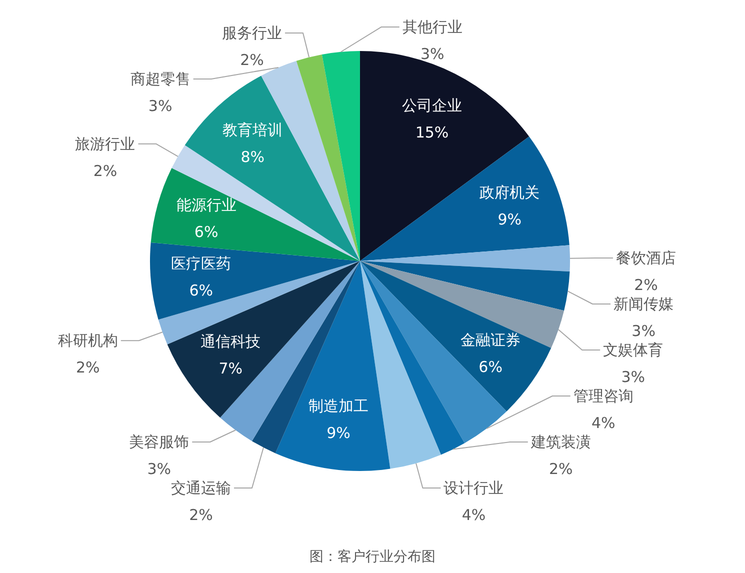 This screenshot has width=745, height=573. What do you see at coordinates (644, 304) in the screenshot?
I see `slice-label: 新闻传媒` at bounding box center [644, 304].